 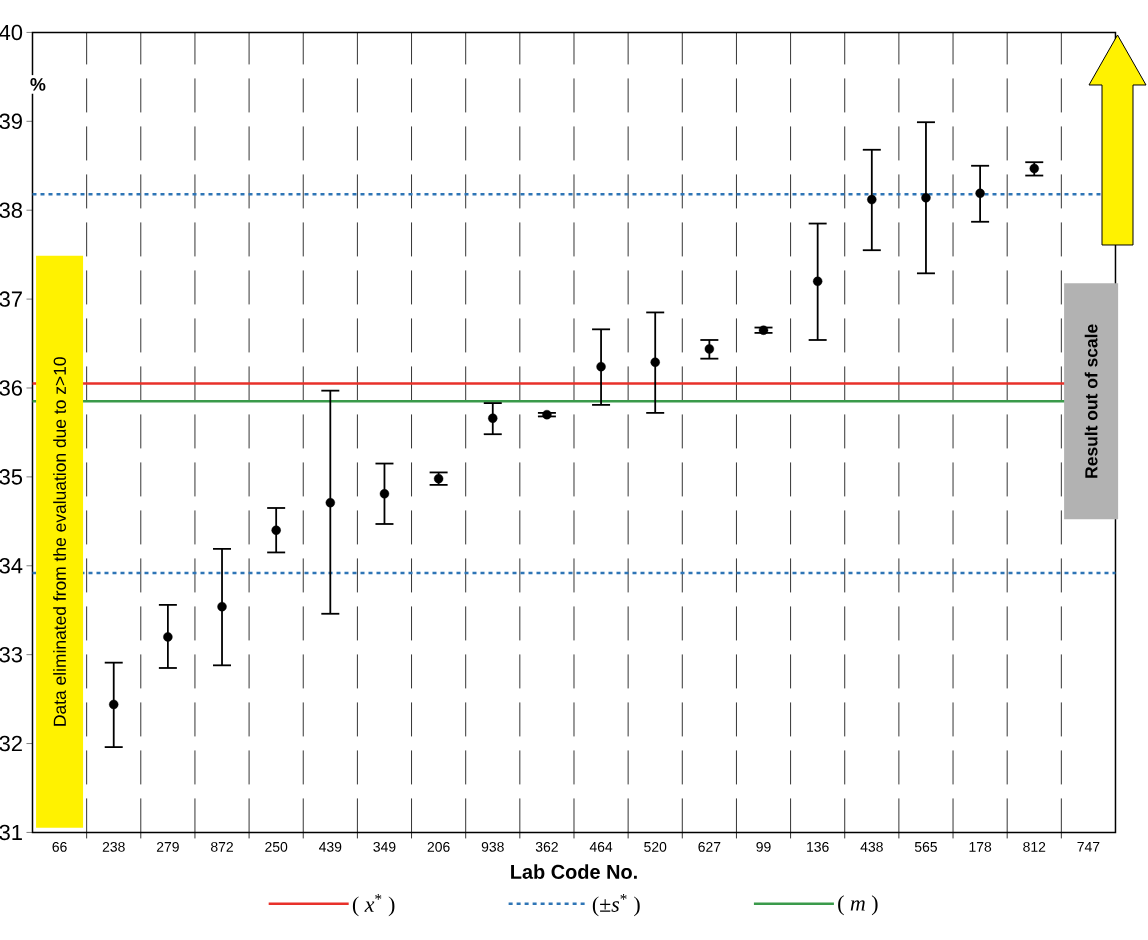 I want to click on x-axis-title: Lab Code No., so click(x=574, y=871).